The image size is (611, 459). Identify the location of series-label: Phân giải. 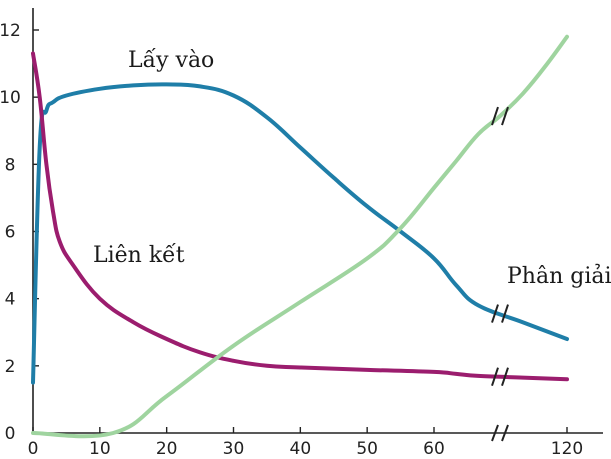
(559, 276).